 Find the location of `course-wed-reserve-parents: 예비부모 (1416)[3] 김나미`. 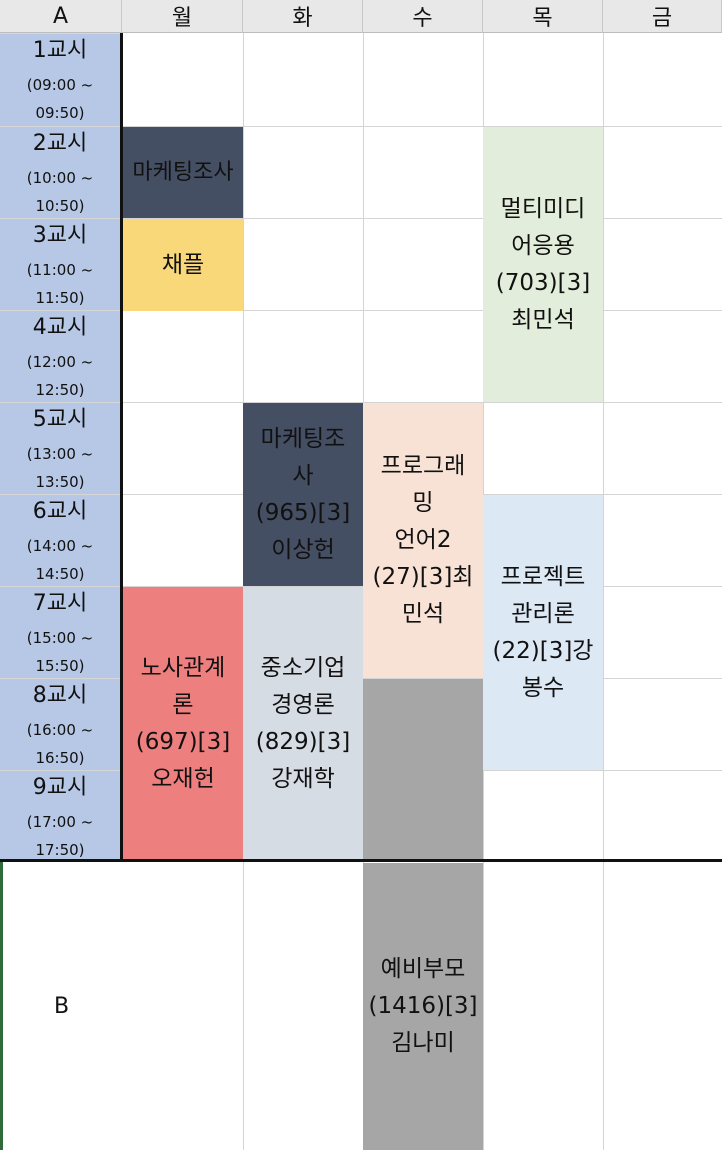

course-wed-reserve-parents: 예비부모 (1416)[3] 김나미 is located at coordinates (423, 1006).